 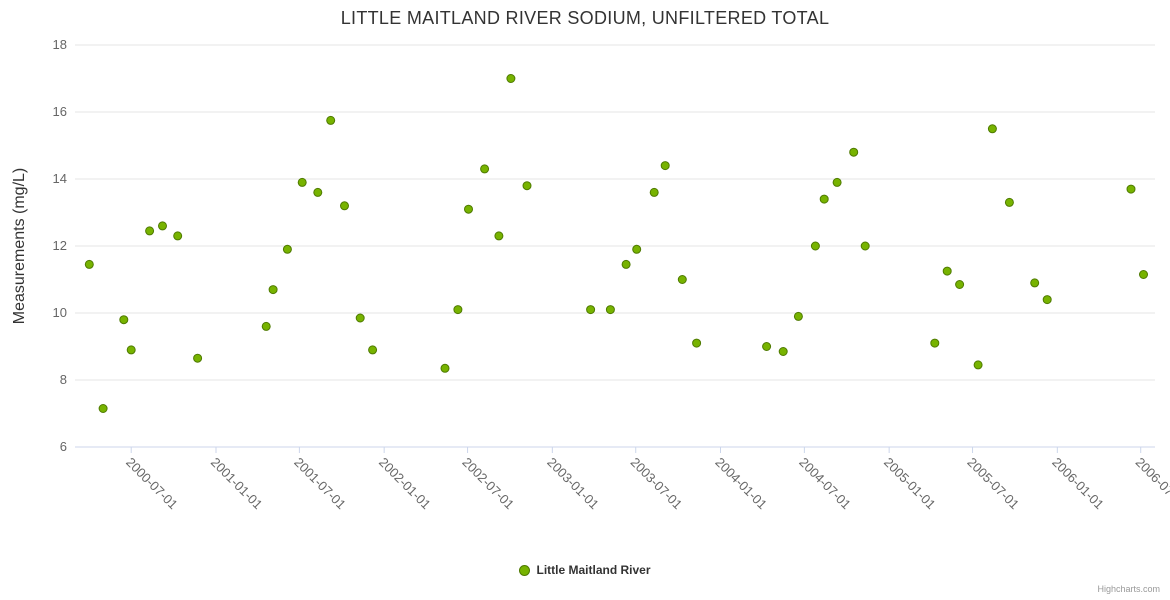 What do you see at coordinates (1151, 484) in the screenshot?
I see `x-tick-label: 2006-07-01` at bounding box center [1151, 484].